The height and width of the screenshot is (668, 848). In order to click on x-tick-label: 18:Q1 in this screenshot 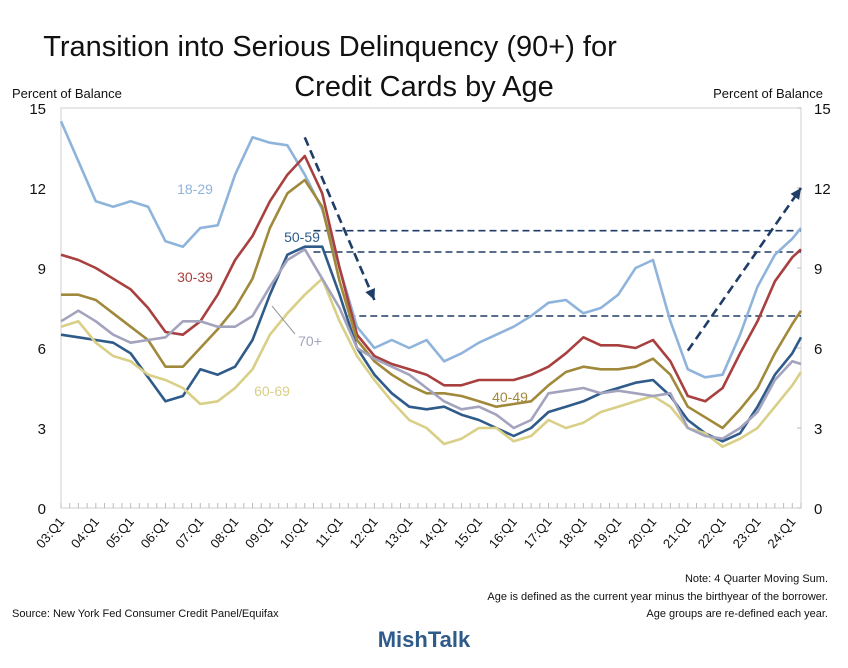, I will do `click(572, 532)`.